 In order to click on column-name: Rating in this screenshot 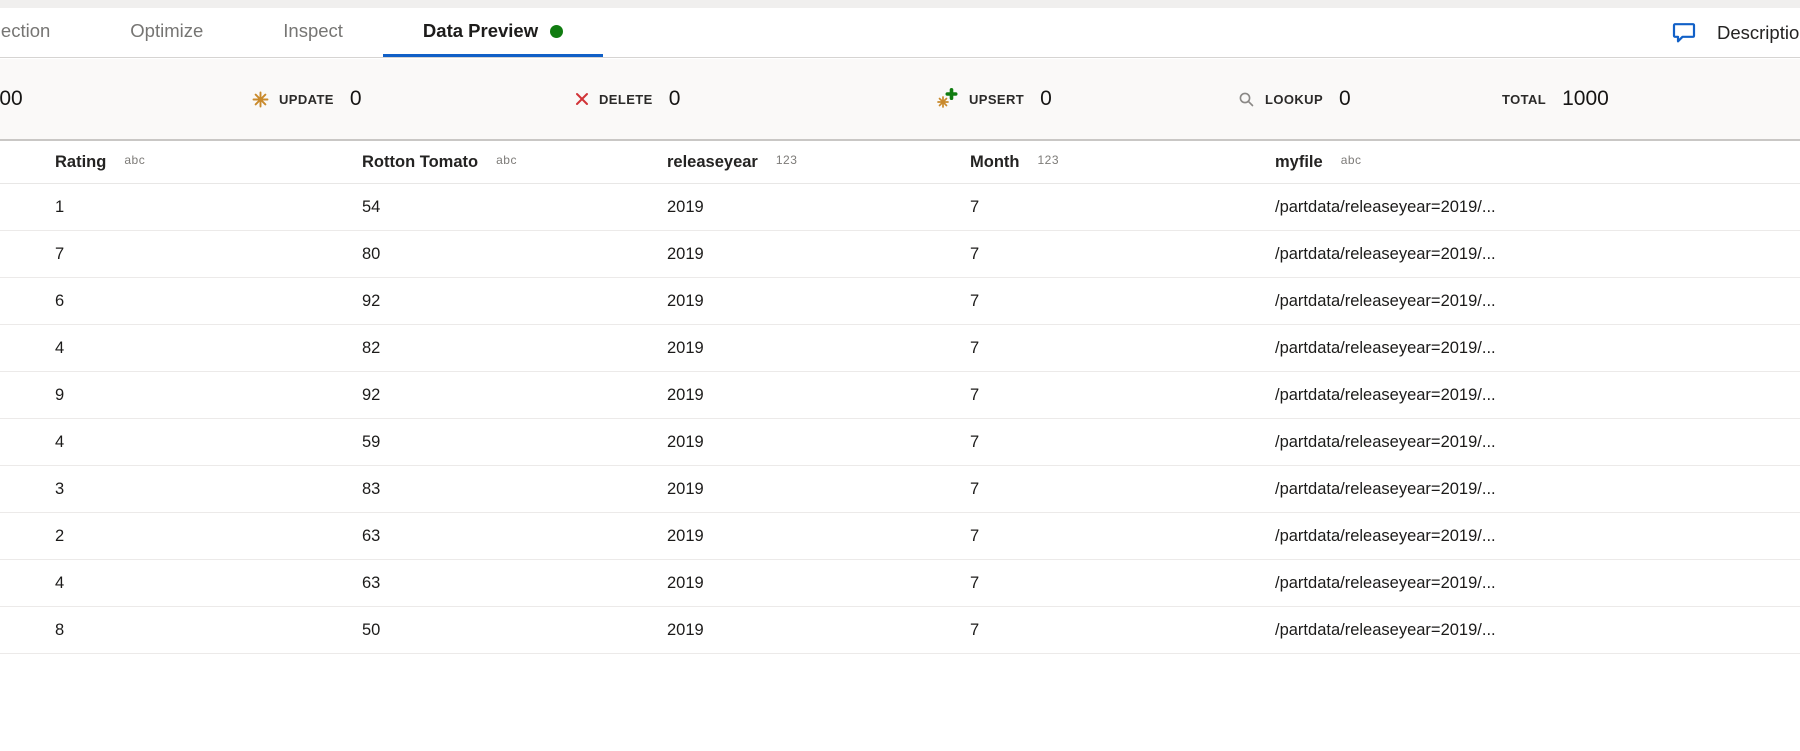, I will do `click(81, 161)`.